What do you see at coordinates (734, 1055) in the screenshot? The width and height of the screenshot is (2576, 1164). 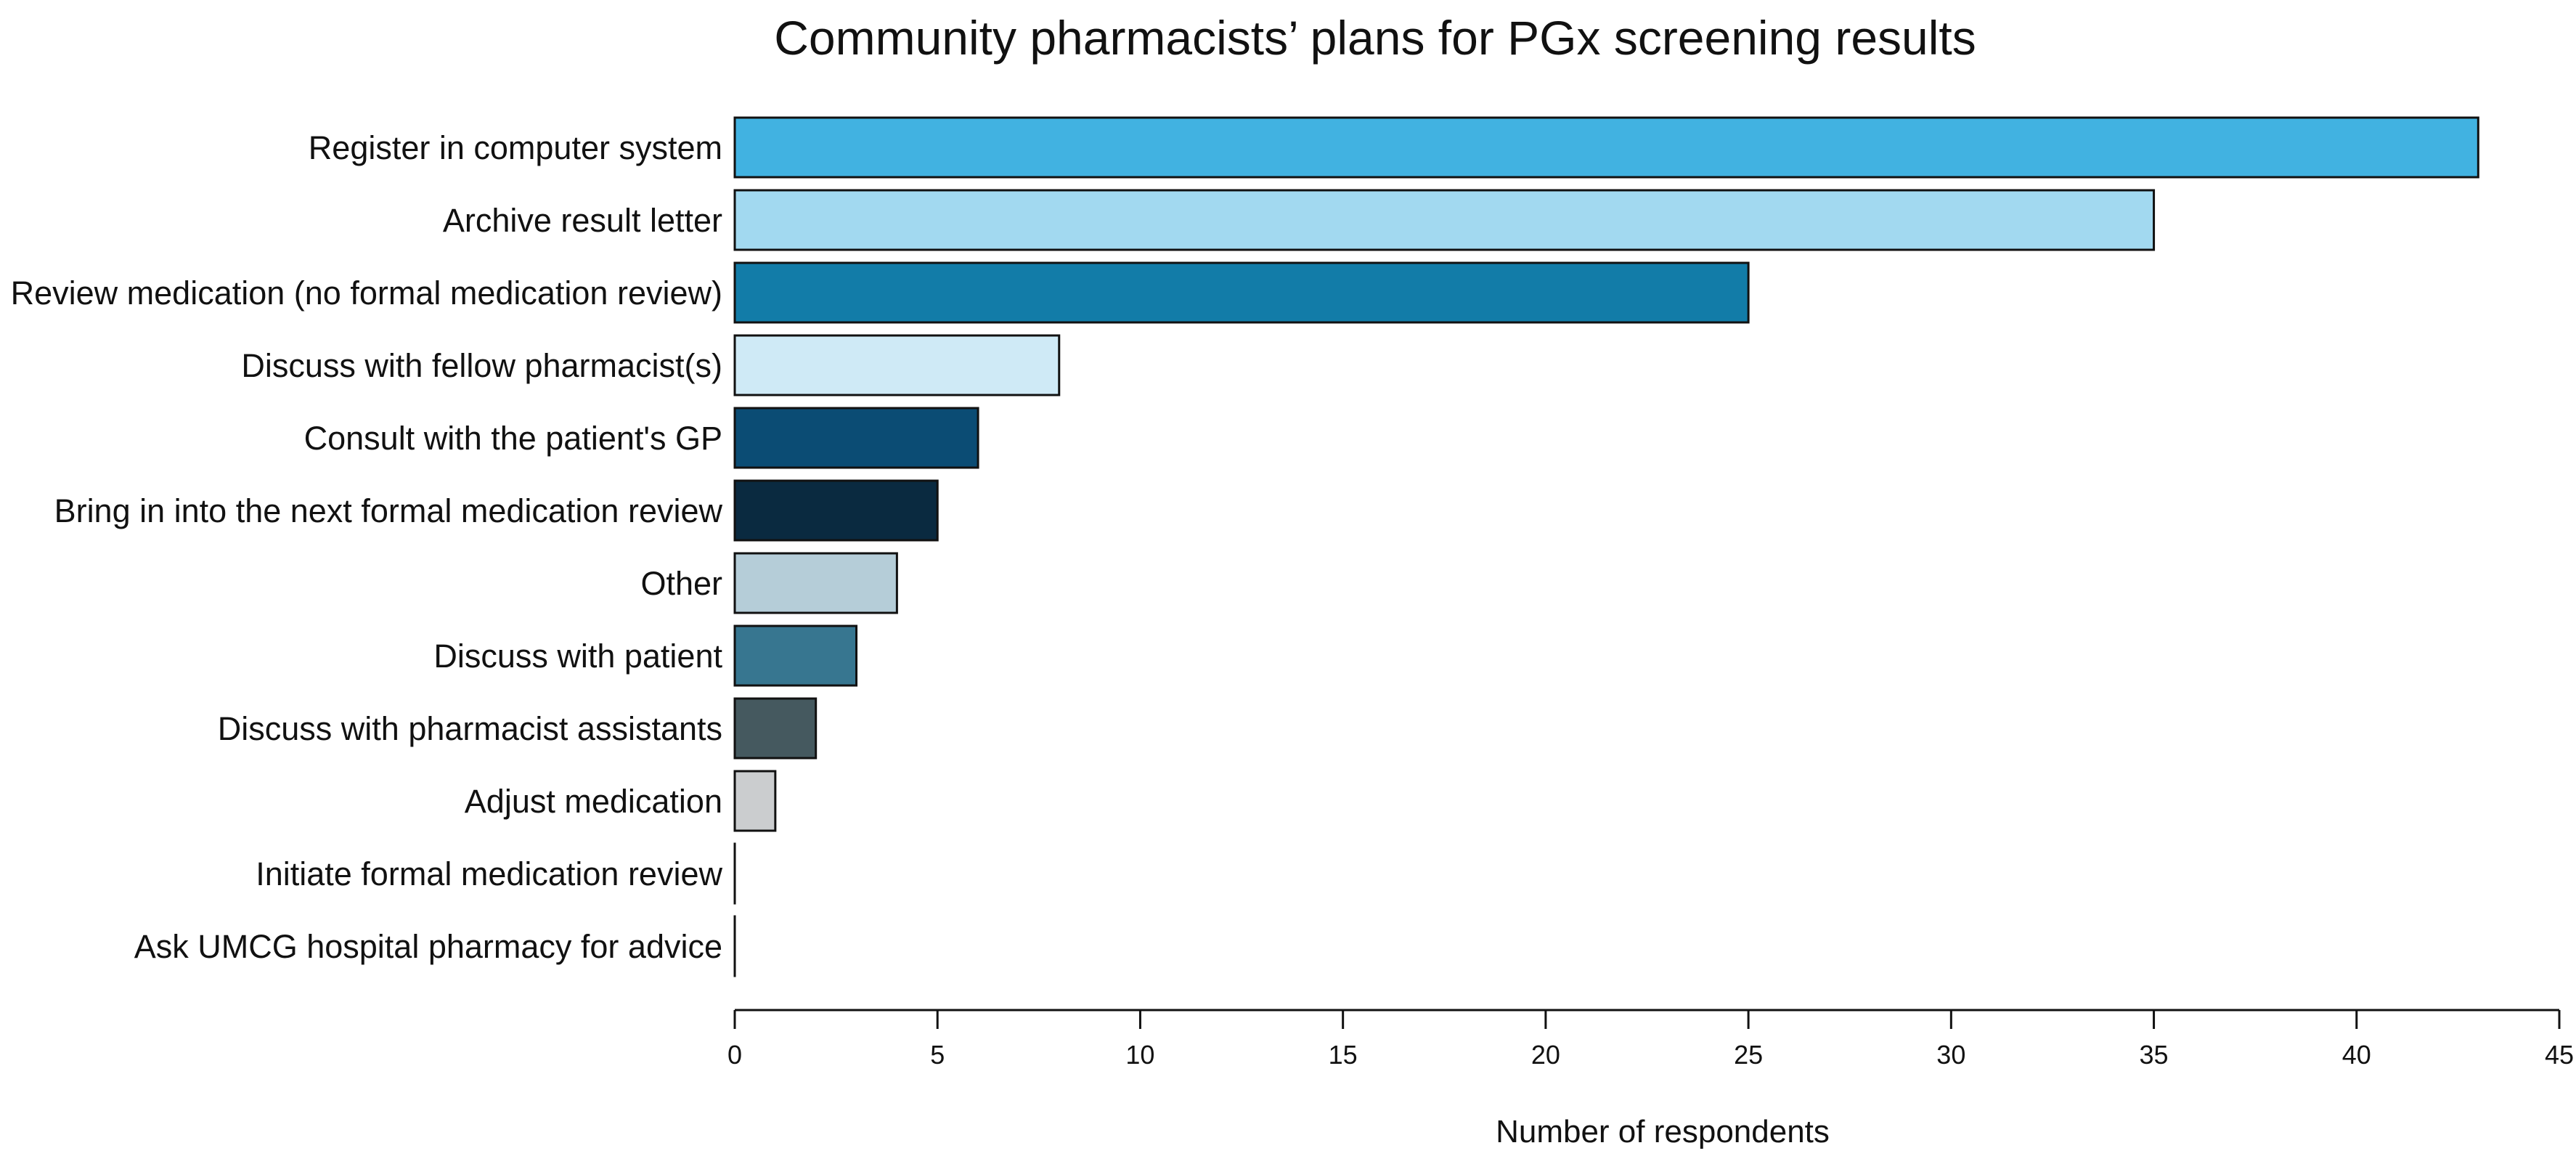 I see `x-tick-label: 0` at bounding box center [734, 1055].